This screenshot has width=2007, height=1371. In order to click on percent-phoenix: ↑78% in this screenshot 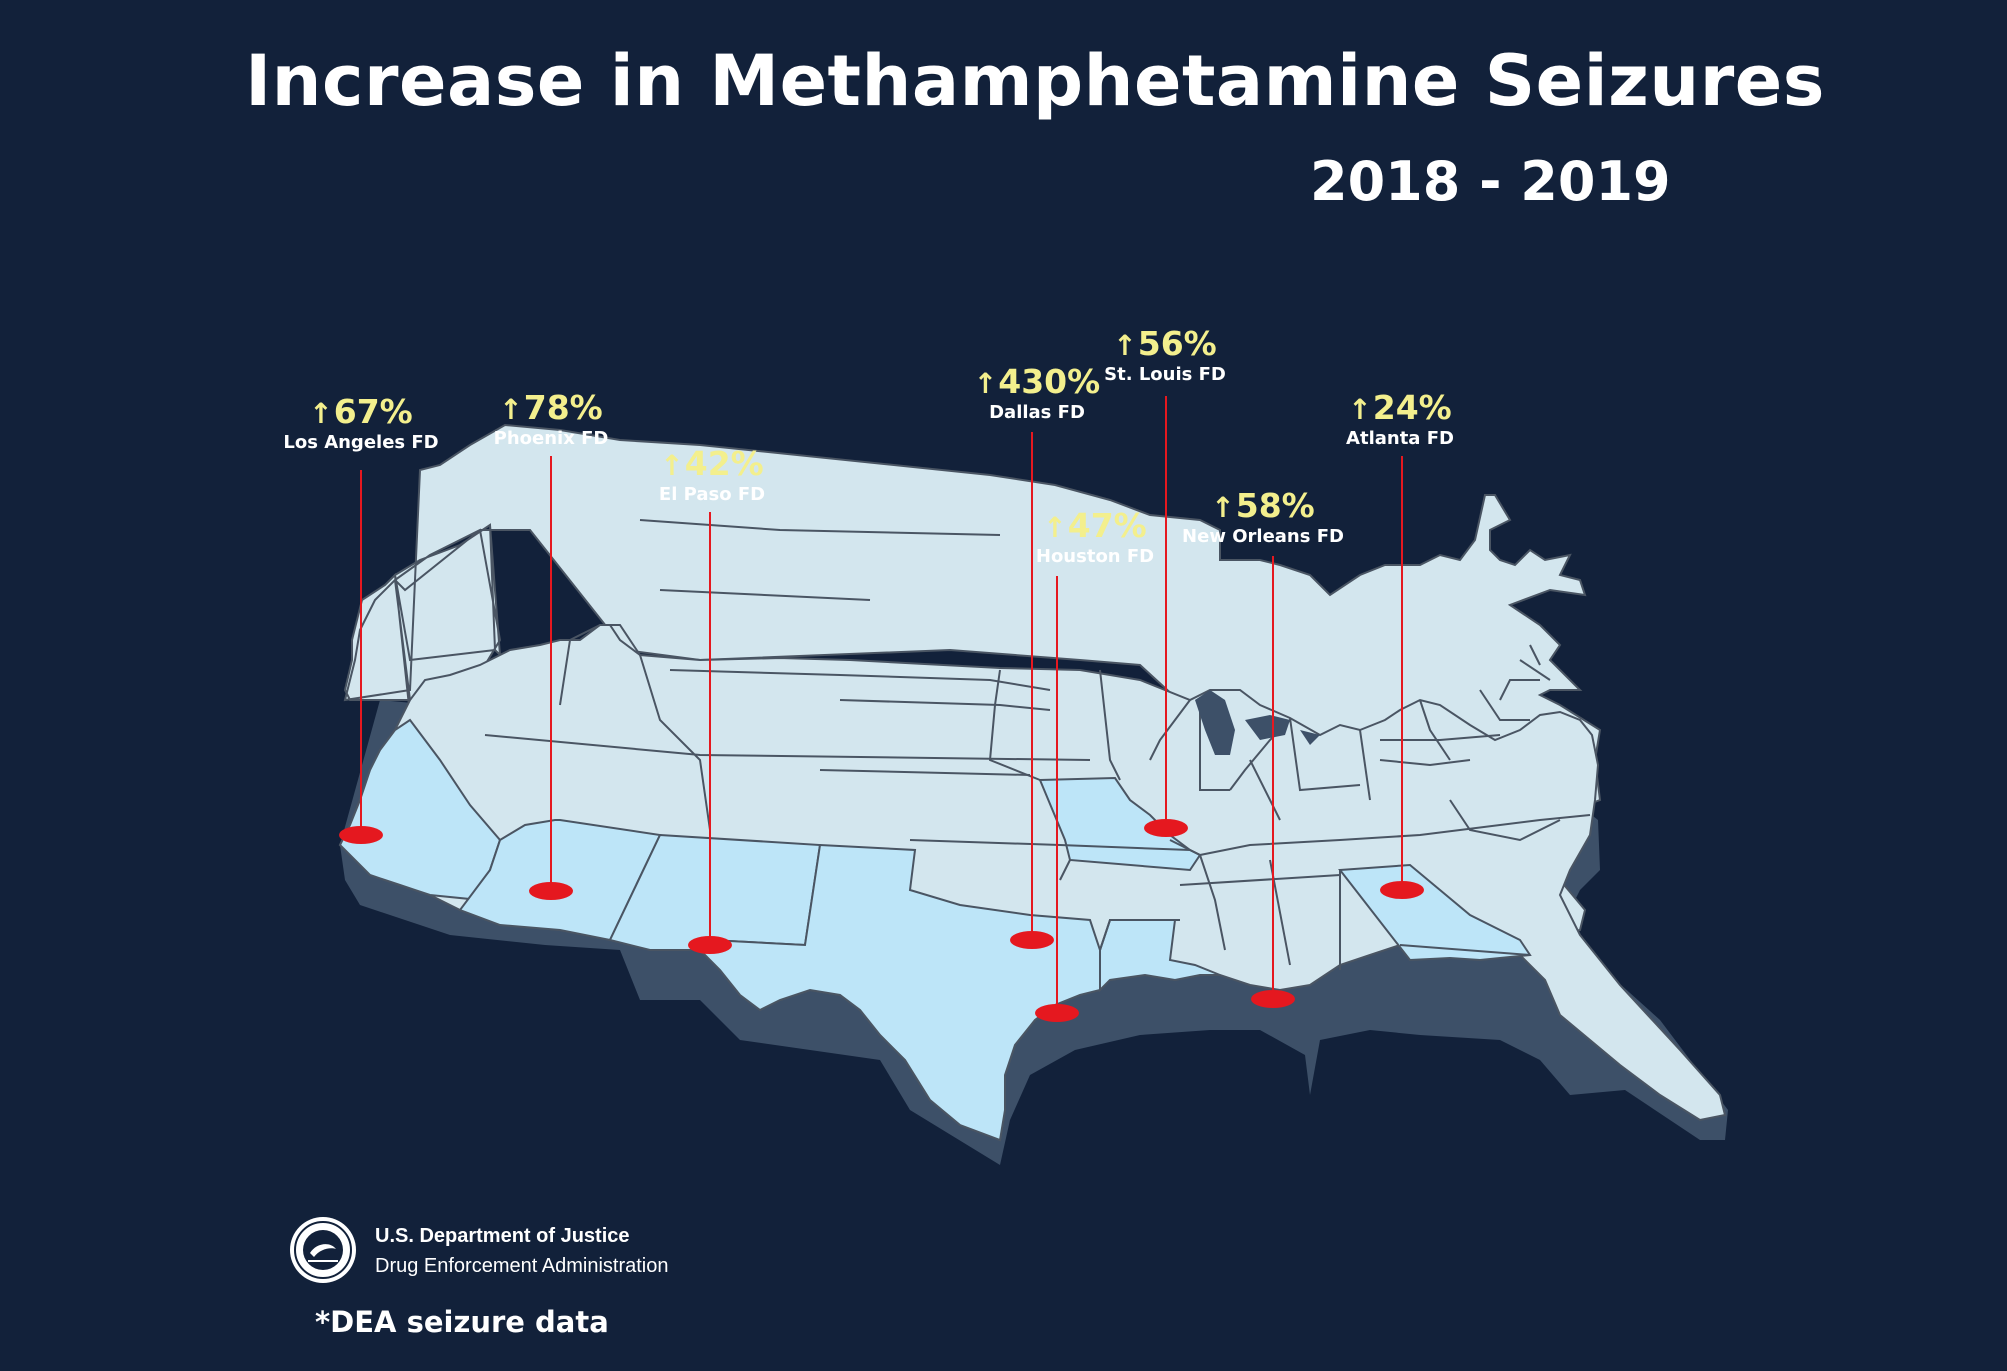, I will do `click(551, 407)`.